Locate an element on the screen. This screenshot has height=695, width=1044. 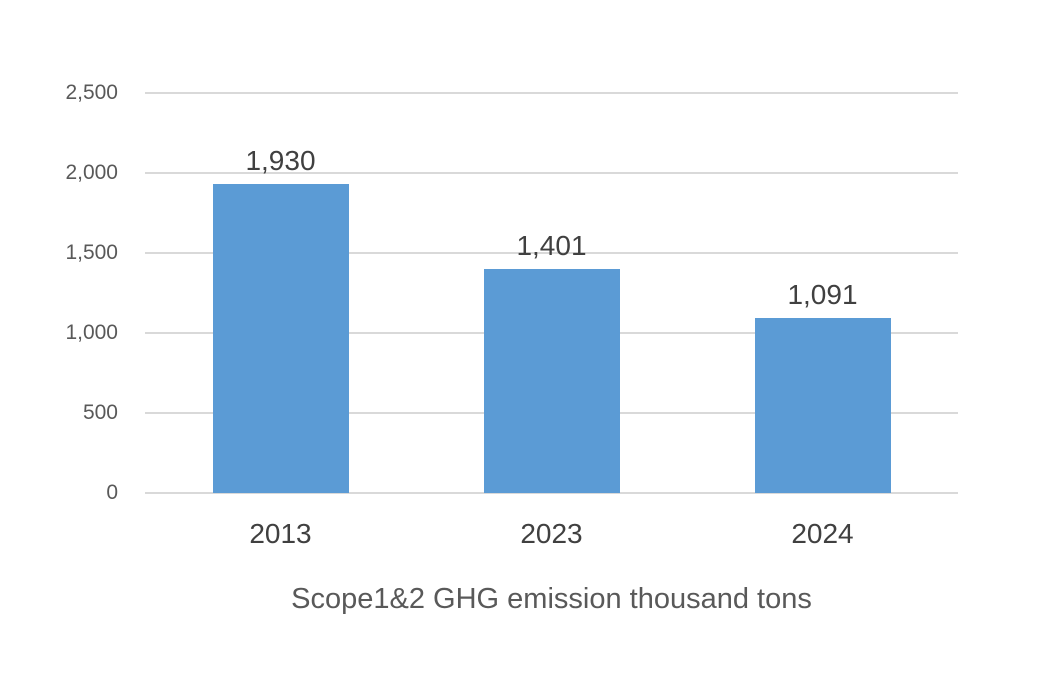
bar-2013 is located at coordinates (280, 338).